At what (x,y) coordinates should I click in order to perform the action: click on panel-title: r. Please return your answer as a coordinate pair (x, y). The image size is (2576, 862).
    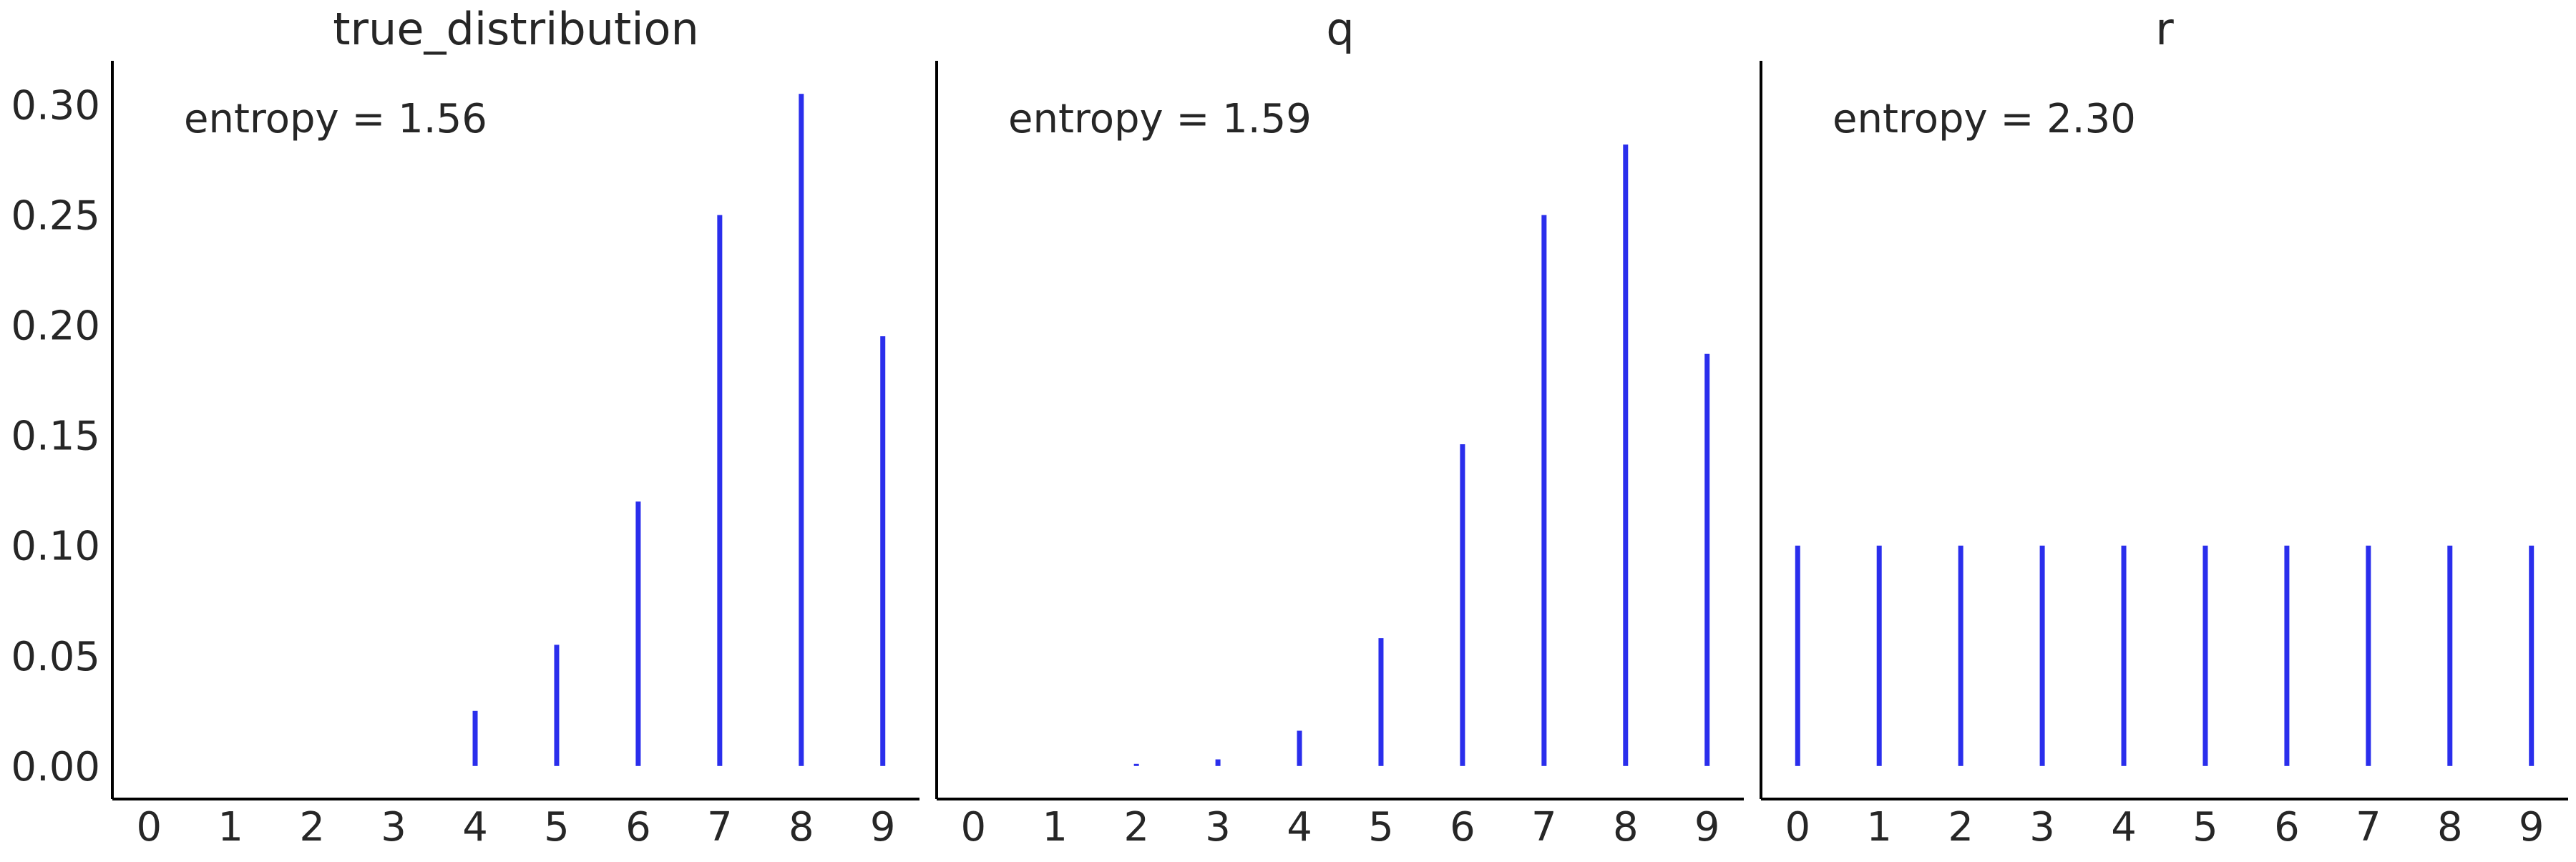
    Looking at the image, I should click on (2164, 29).